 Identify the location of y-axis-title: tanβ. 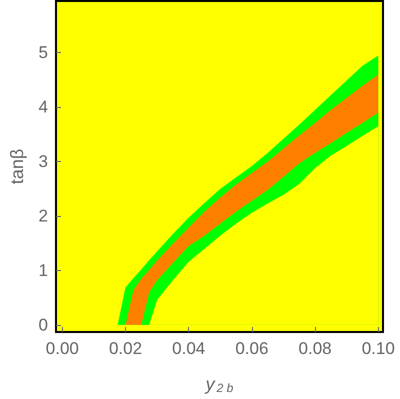
(17, 166).